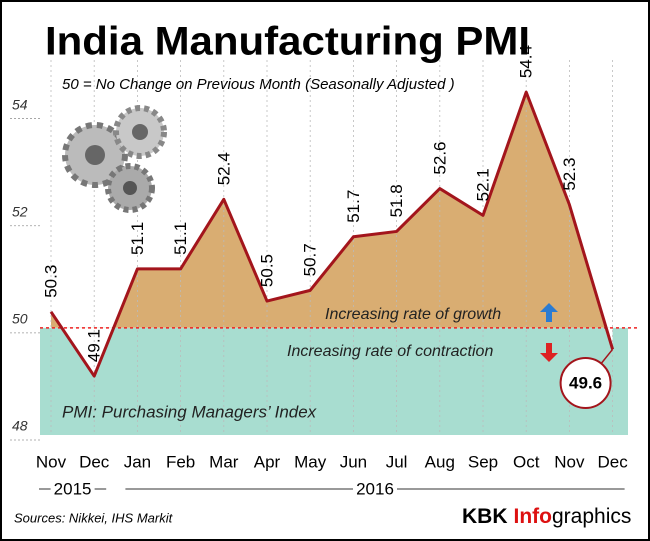 The height and width of the screenshot is (541, 650). I want to click on x-tick-label: Sep, so click(483, 461).